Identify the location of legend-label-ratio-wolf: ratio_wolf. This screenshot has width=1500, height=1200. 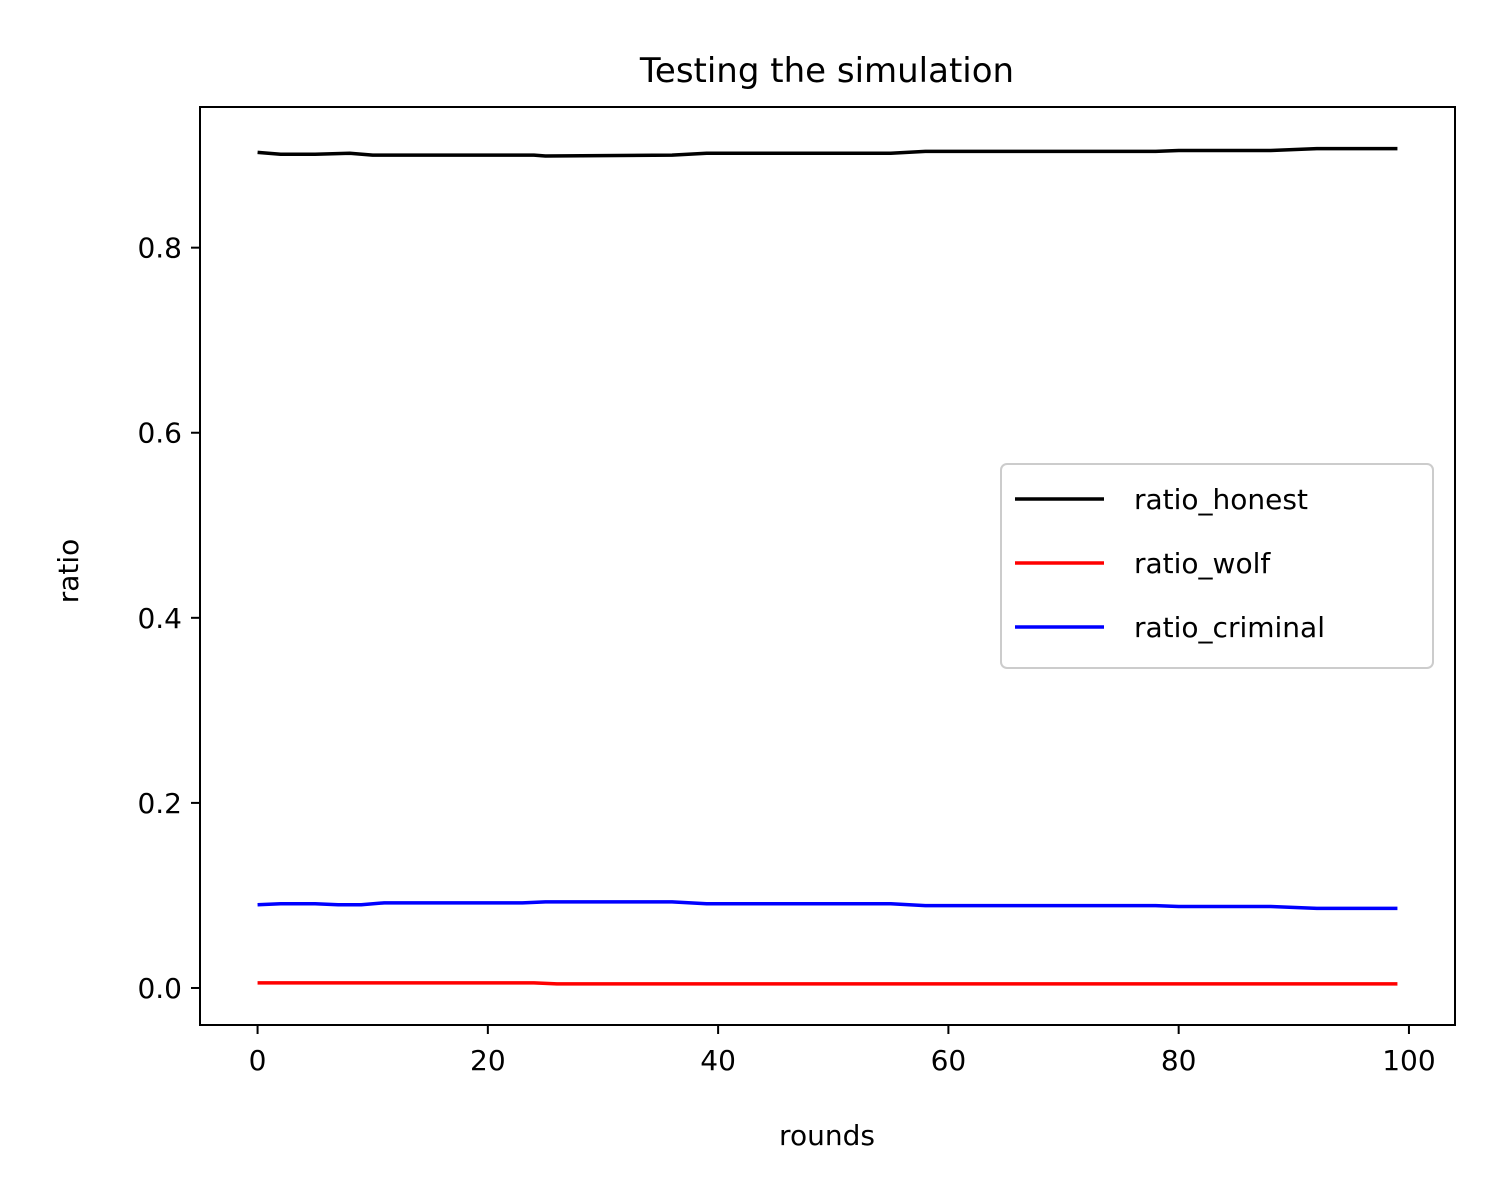
(1202, 563).